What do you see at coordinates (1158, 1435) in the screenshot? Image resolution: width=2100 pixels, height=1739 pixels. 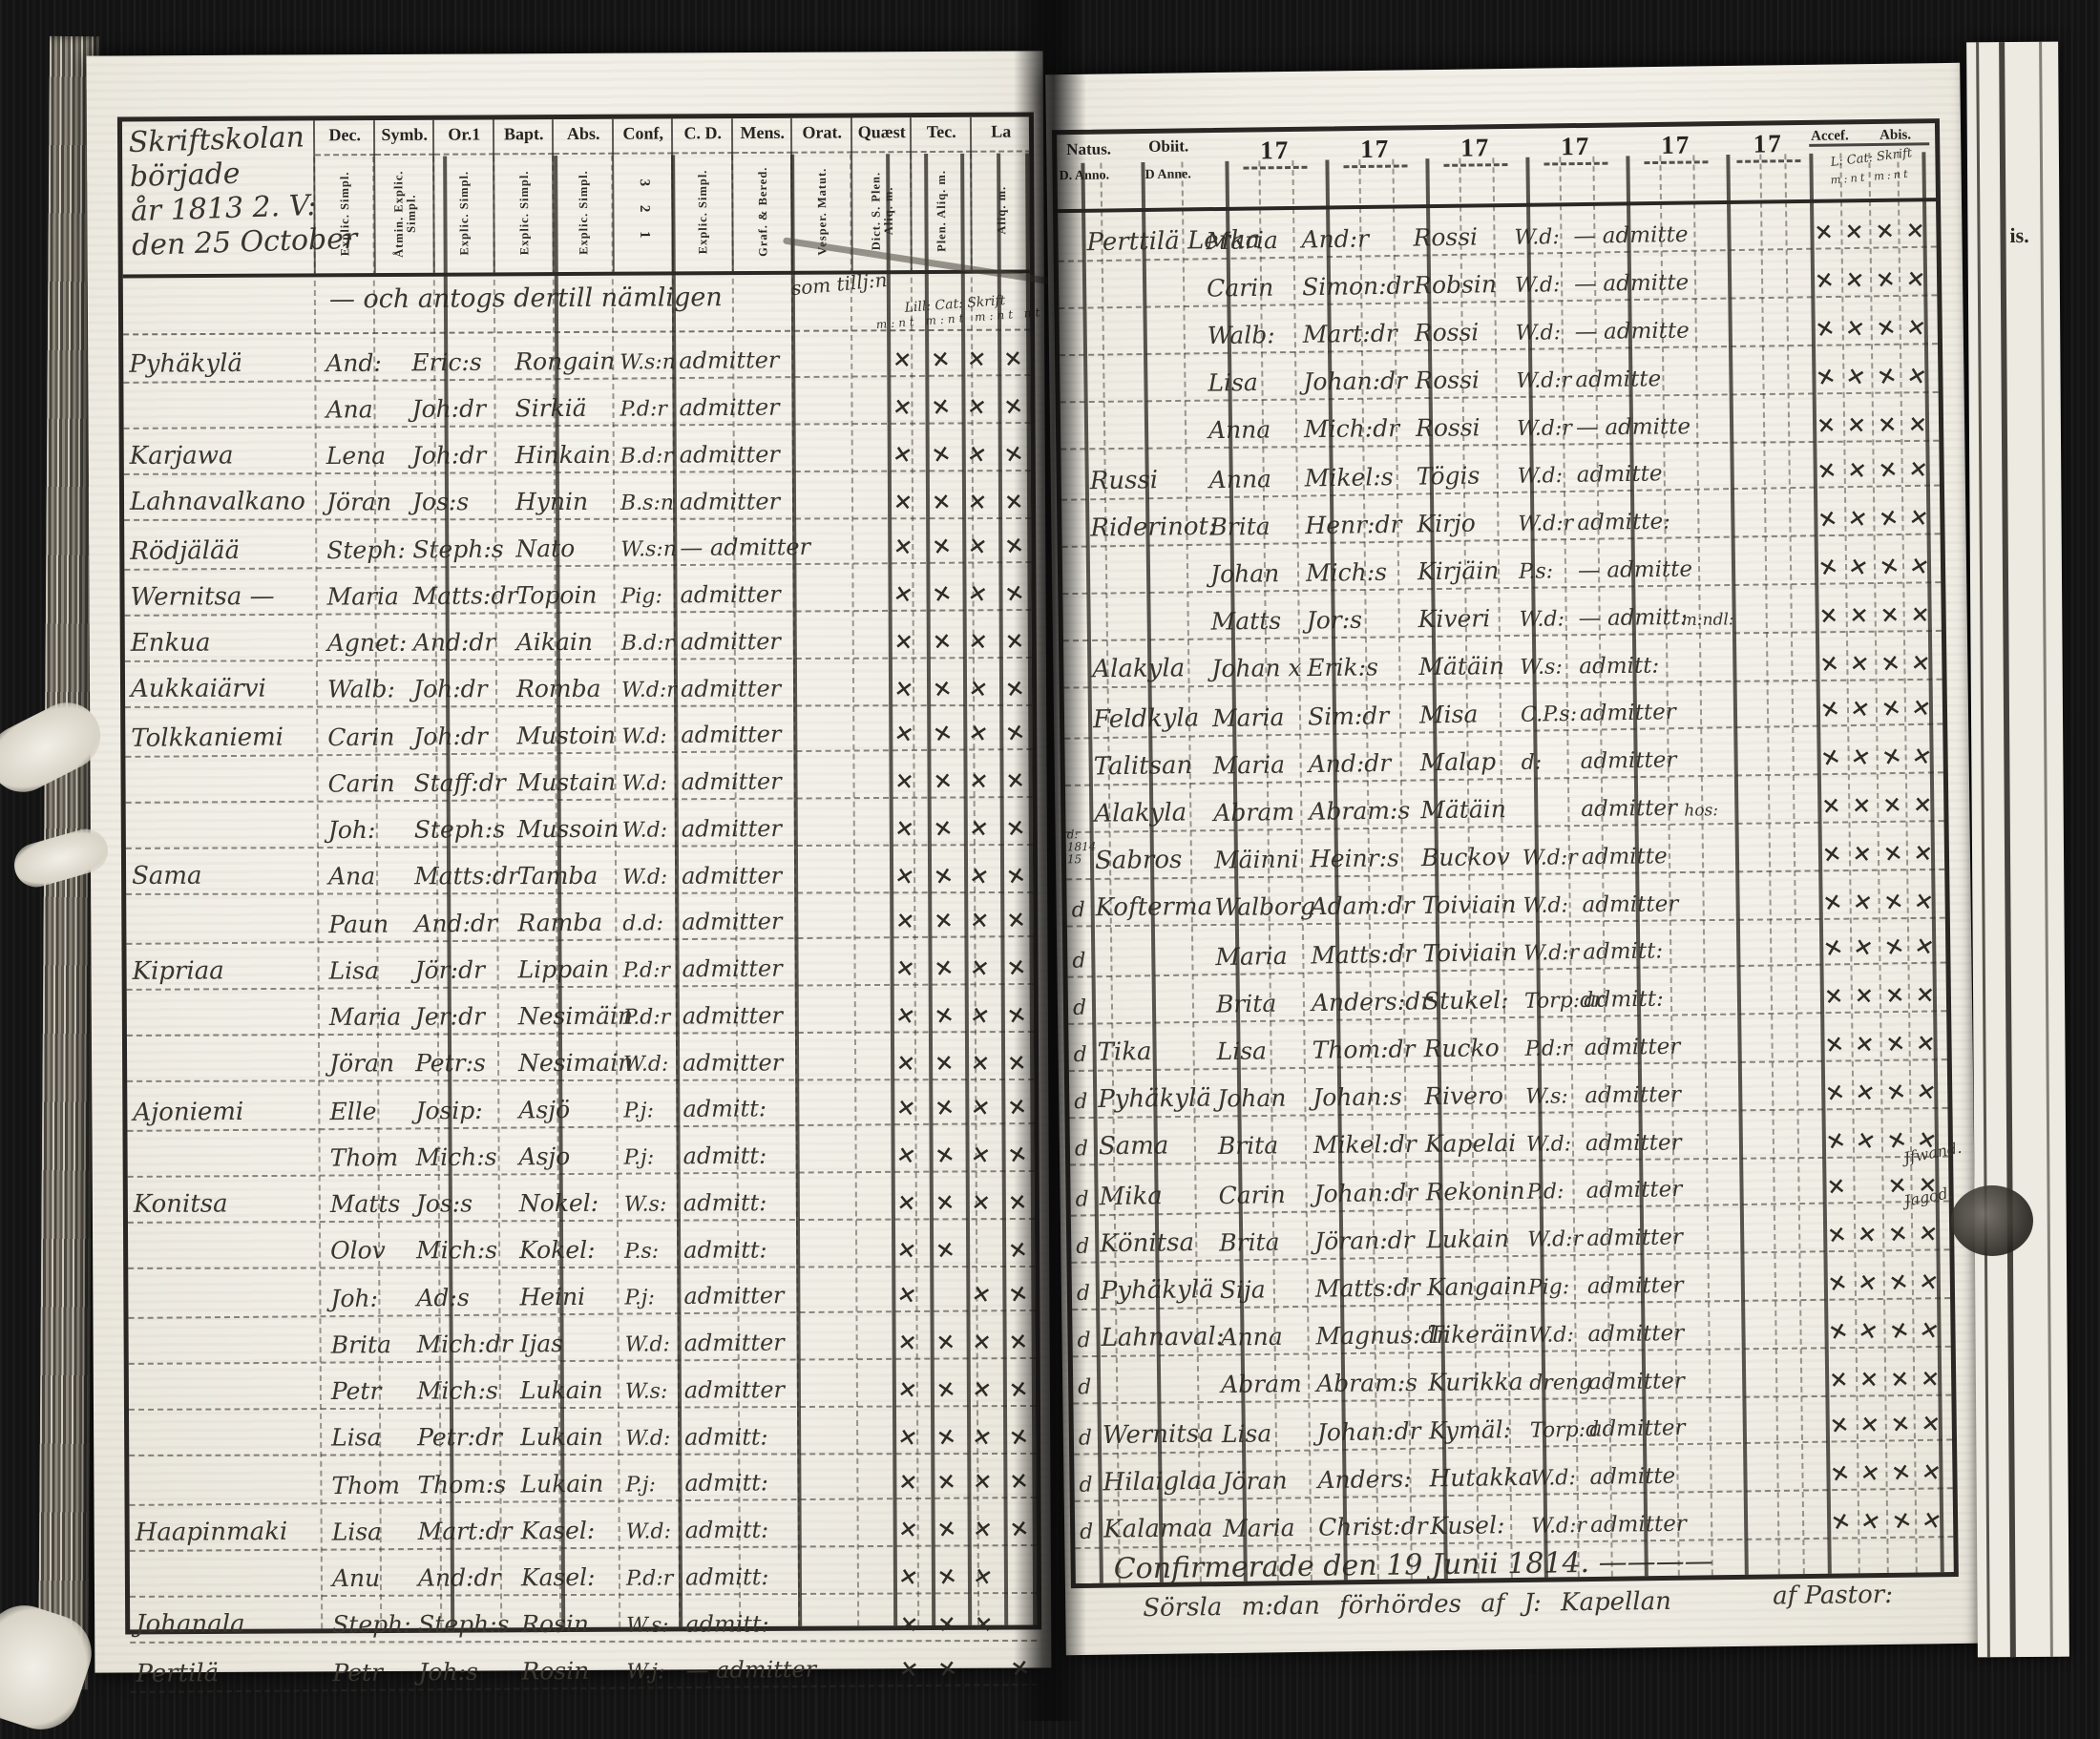 I see `place-name: Wernitsa` at bounding box center [1158, 1435].